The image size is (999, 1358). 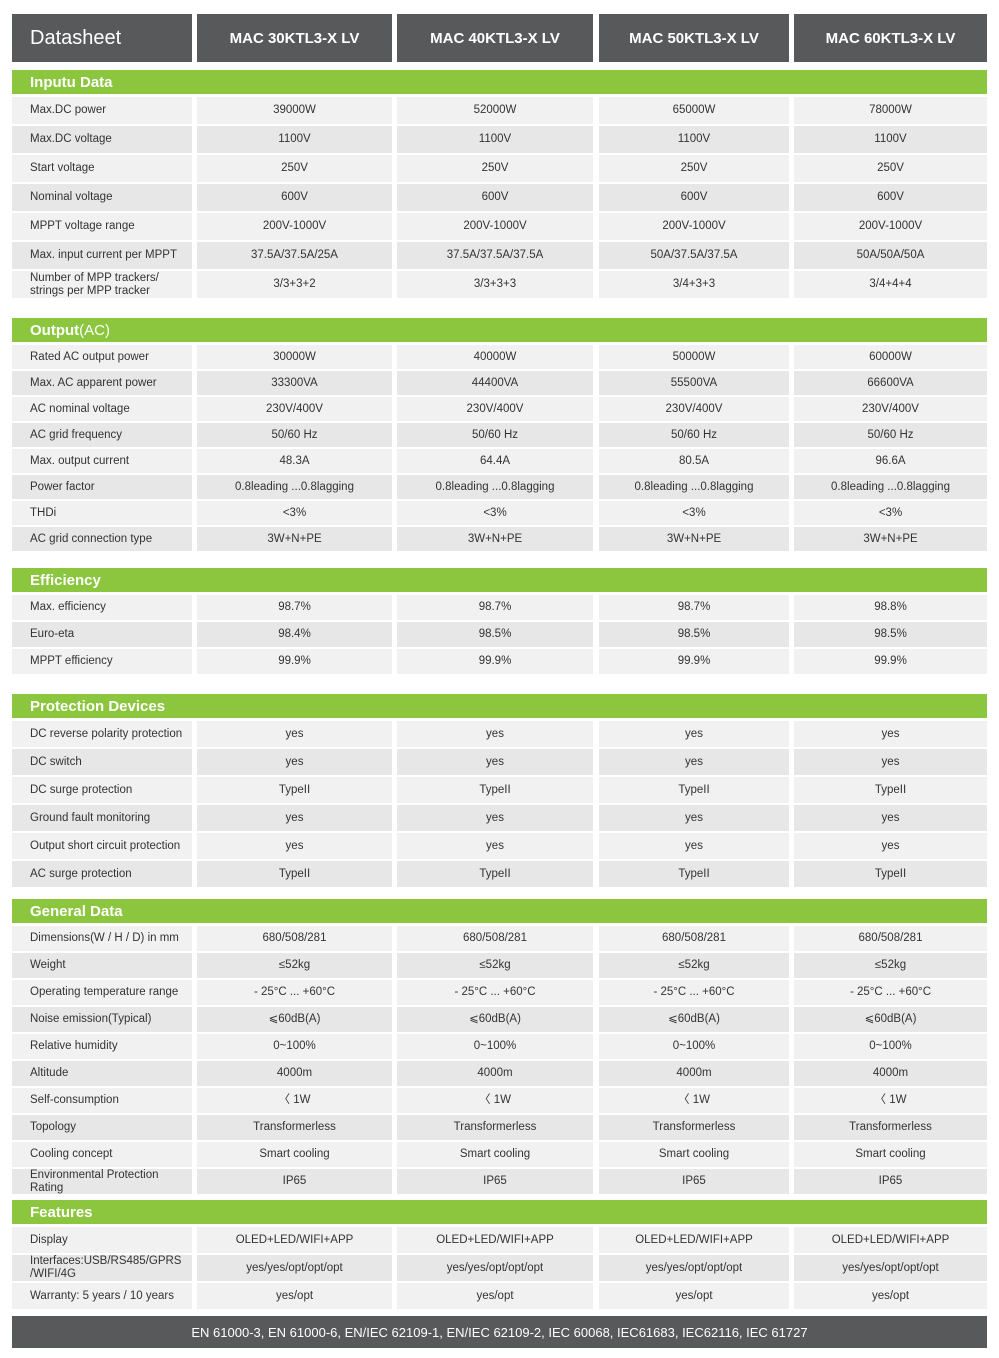 I want to click on row-value: 680/508/281, so click(x=294, y=938).